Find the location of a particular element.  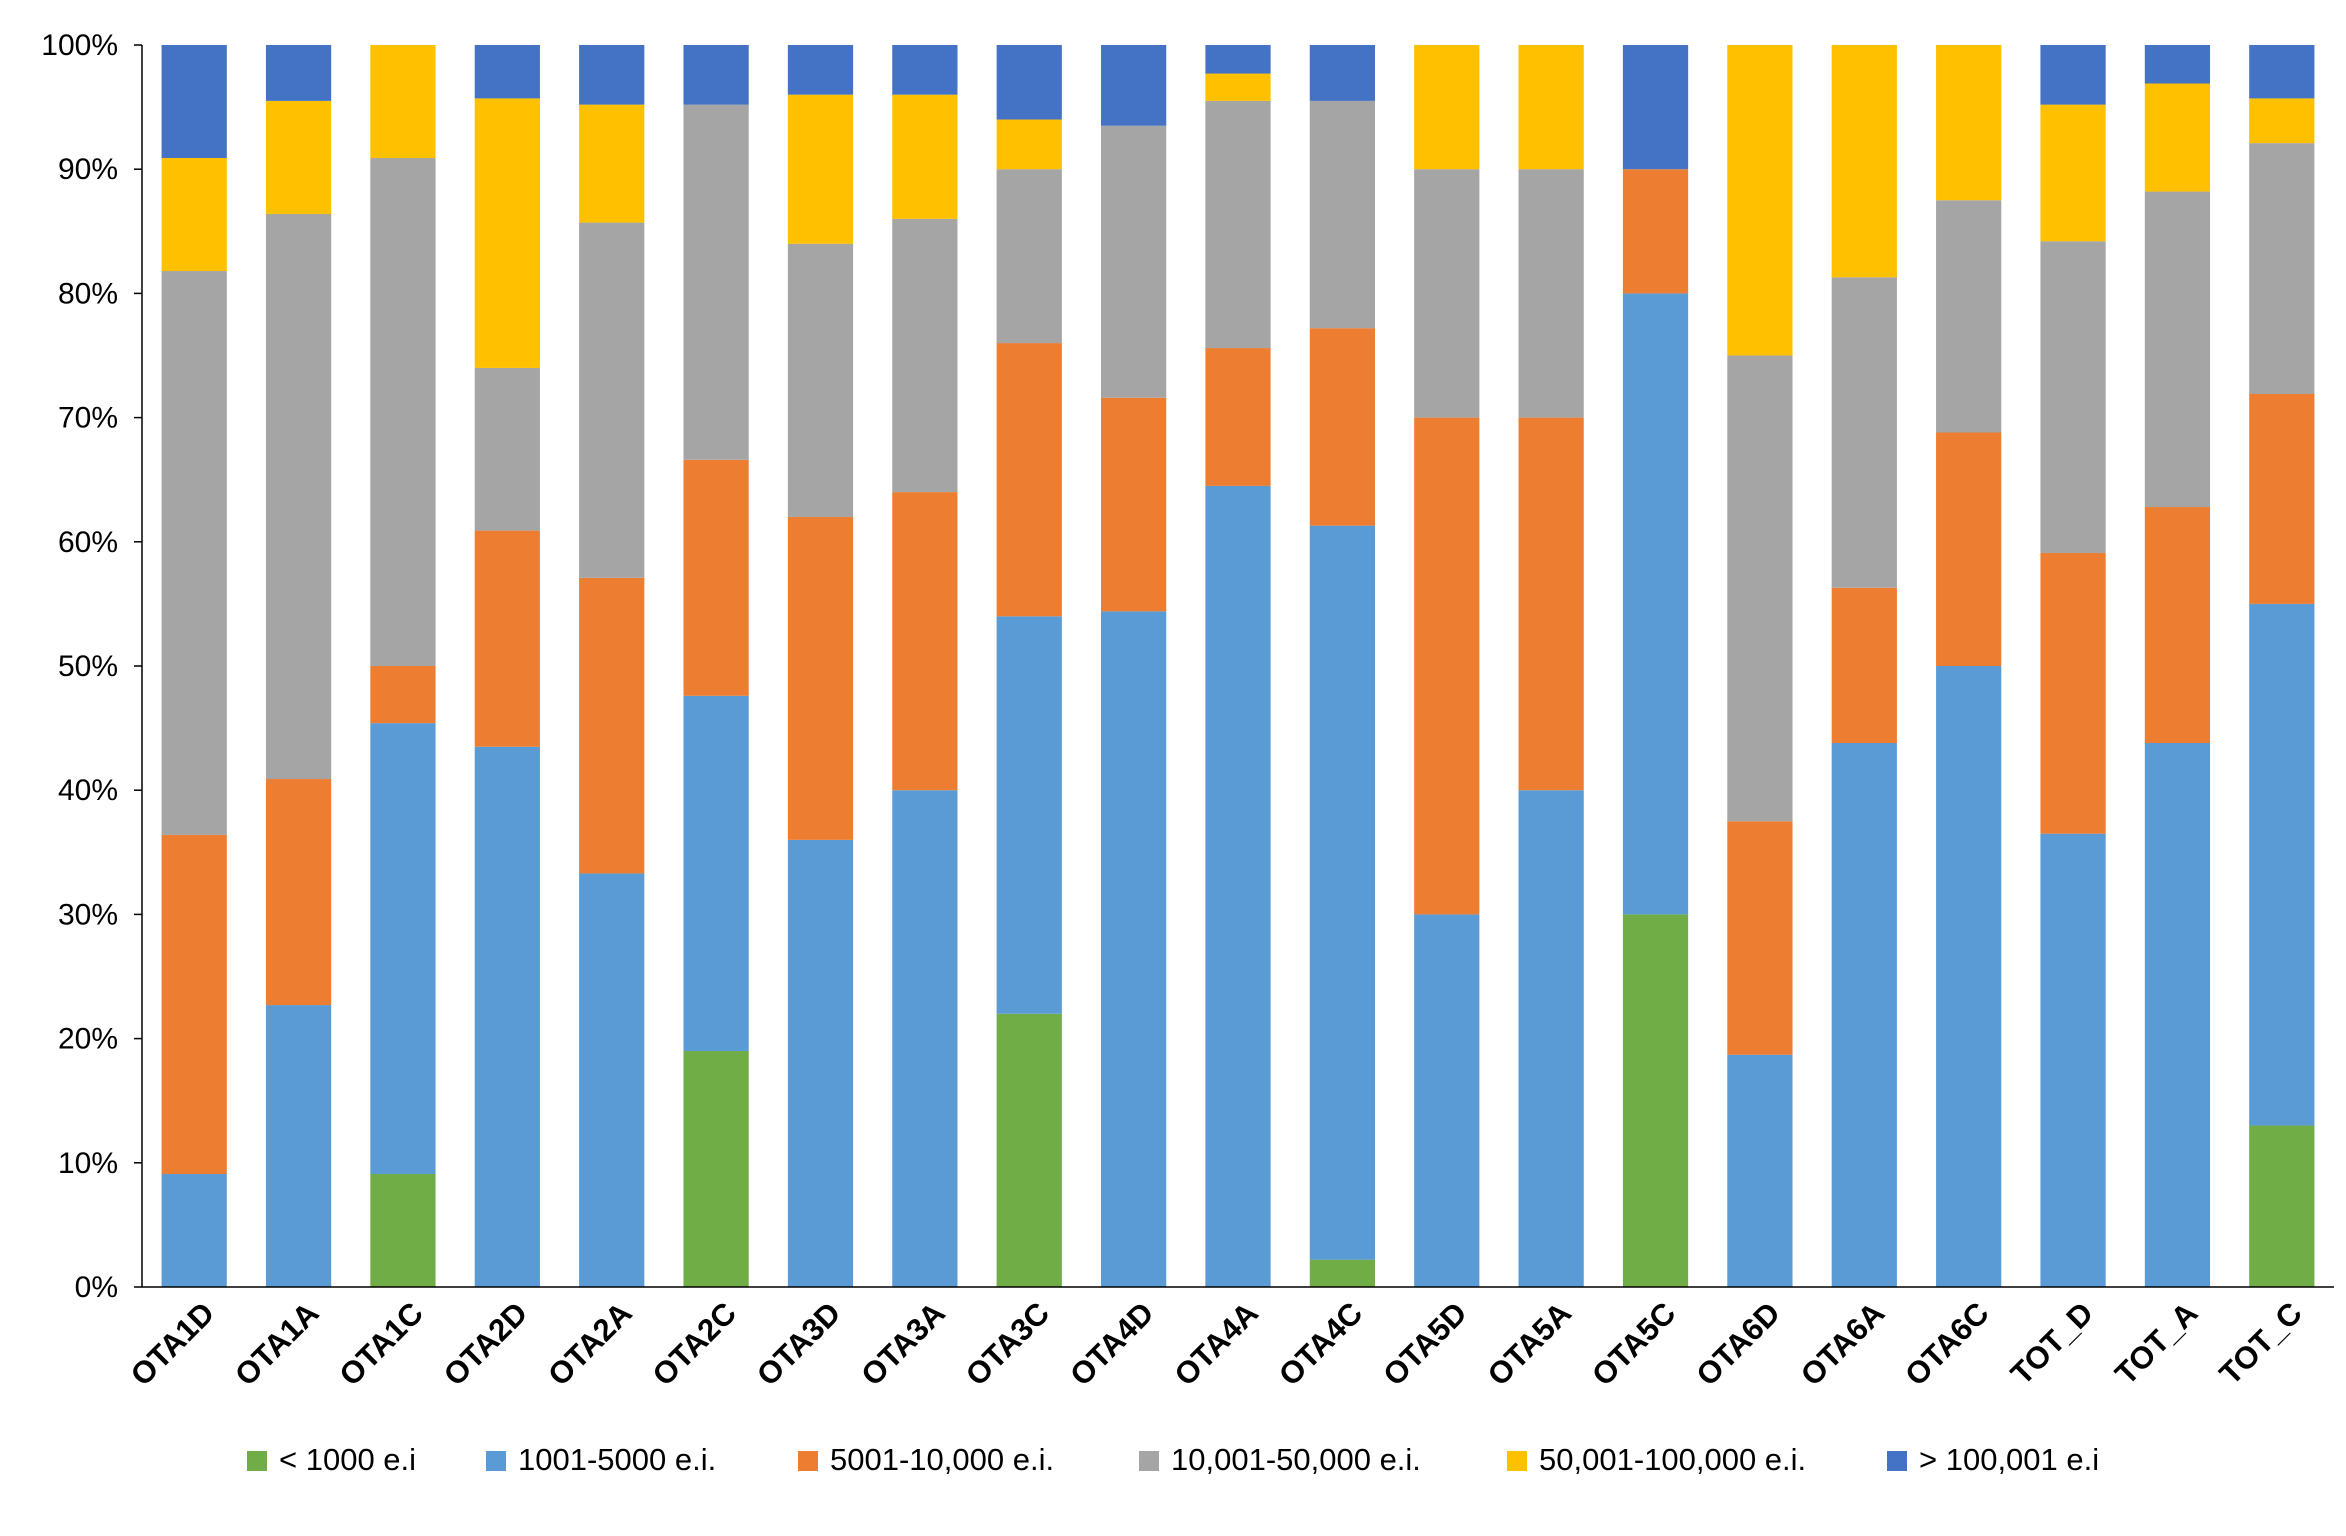

legend-label: > 100,001 e.i is located at coordinates (2009, 1459).